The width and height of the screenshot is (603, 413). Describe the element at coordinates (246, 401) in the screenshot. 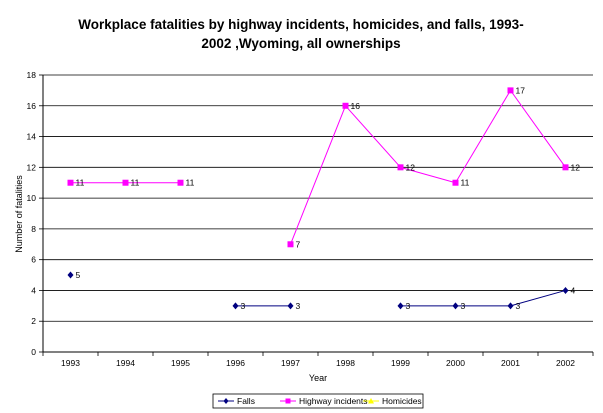

I see `legend-label: Falls` at that location.